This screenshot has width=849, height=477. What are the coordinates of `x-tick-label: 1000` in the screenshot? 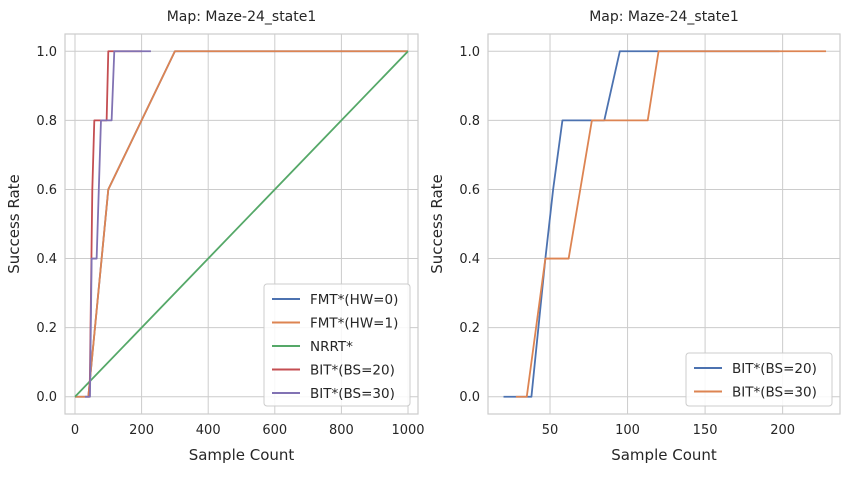 It's located at (407, 430).